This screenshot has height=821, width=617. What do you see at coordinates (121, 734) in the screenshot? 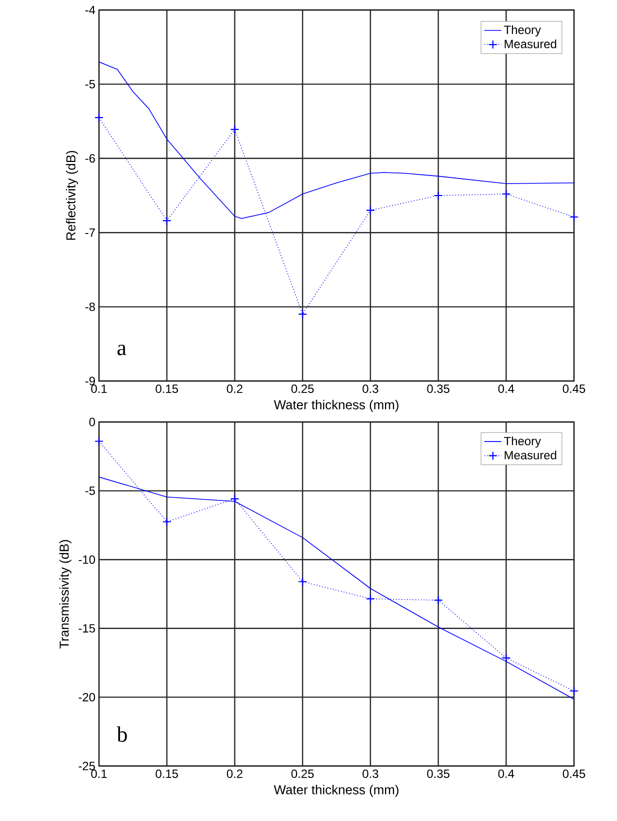
I see `annotation: b` at bounding box center [121, 734].